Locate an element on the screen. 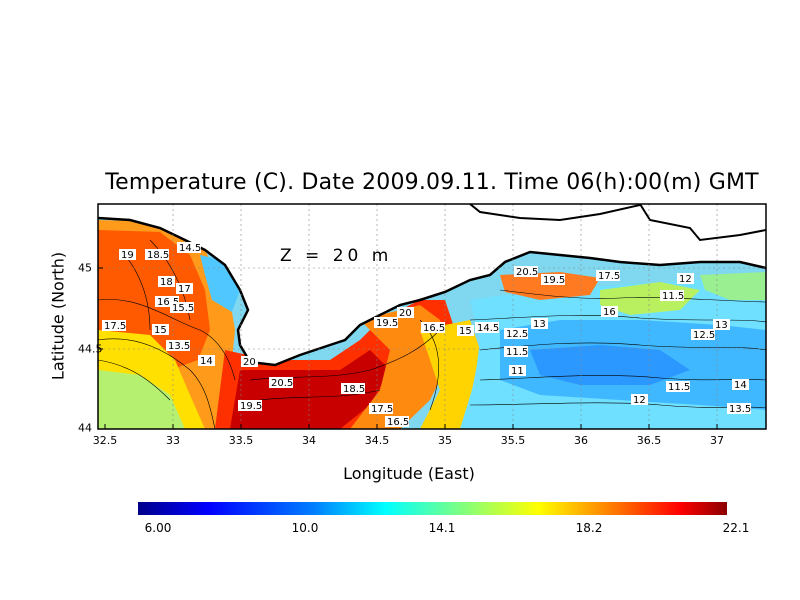  y-axis-label: Latitude (North) is located at coordinates (58, 316).